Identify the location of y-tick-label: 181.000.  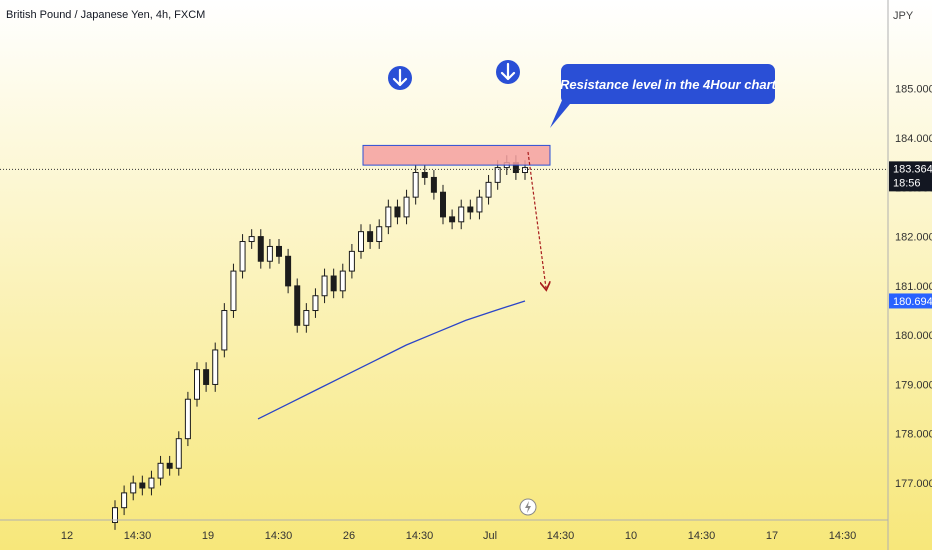
(913, 287).